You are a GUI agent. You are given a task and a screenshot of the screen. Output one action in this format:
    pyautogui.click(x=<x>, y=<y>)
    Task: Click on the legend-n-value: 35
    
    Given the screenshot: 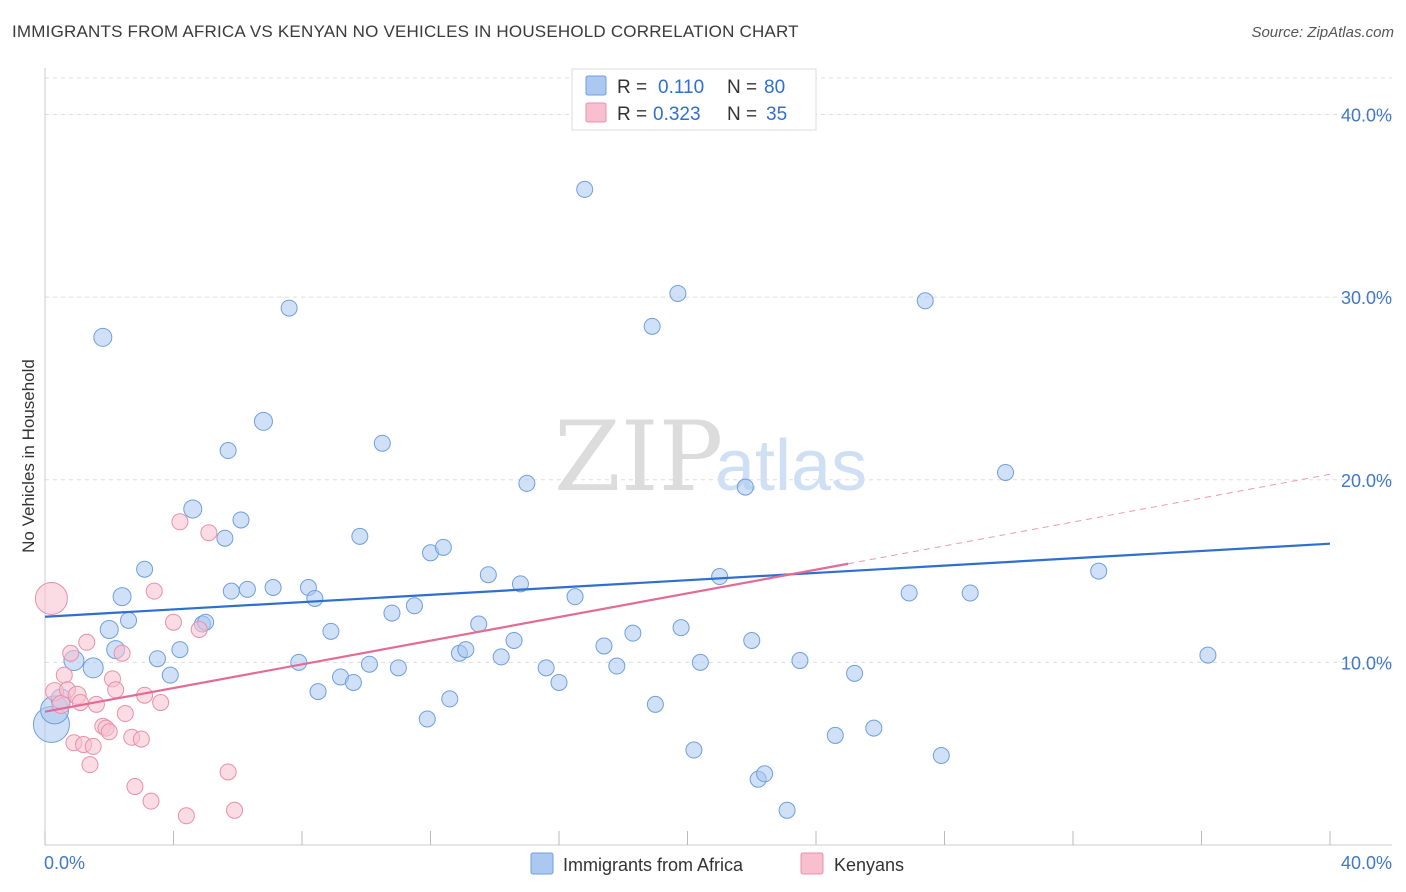 What is the action you would take?
    pyautogui.click(x=776, y=114)
    